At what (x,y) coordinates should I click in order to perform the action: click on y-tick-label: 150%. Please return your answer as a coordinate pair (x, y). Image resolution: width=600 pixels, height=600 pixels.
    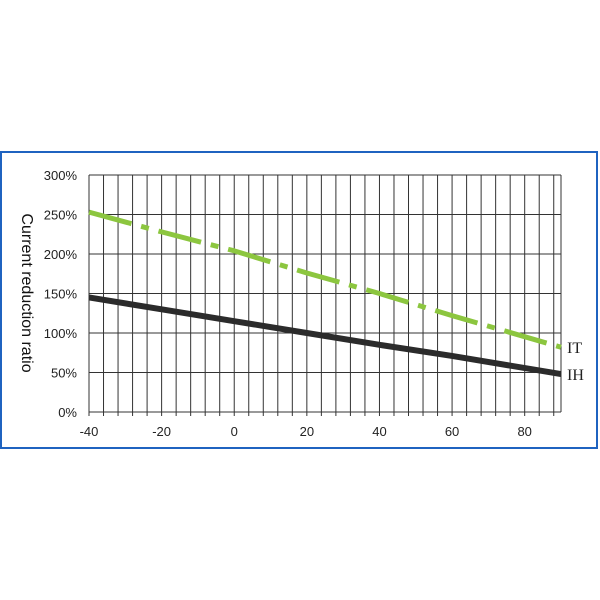
    Looking at the image, I should click on (61, 294).